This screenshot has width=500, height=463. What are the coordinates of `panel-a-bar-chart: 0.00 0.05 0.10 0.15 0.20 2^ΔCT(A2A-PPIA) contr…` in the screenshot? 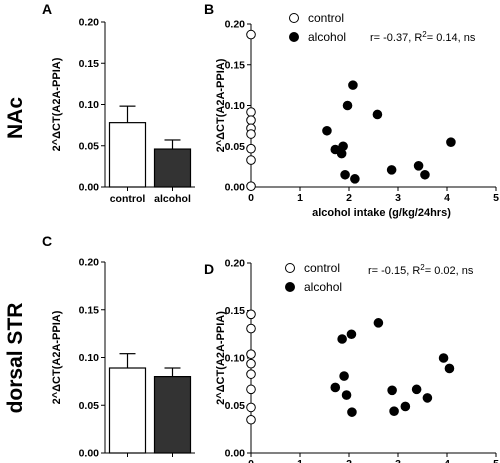 It's located at (123, 111).